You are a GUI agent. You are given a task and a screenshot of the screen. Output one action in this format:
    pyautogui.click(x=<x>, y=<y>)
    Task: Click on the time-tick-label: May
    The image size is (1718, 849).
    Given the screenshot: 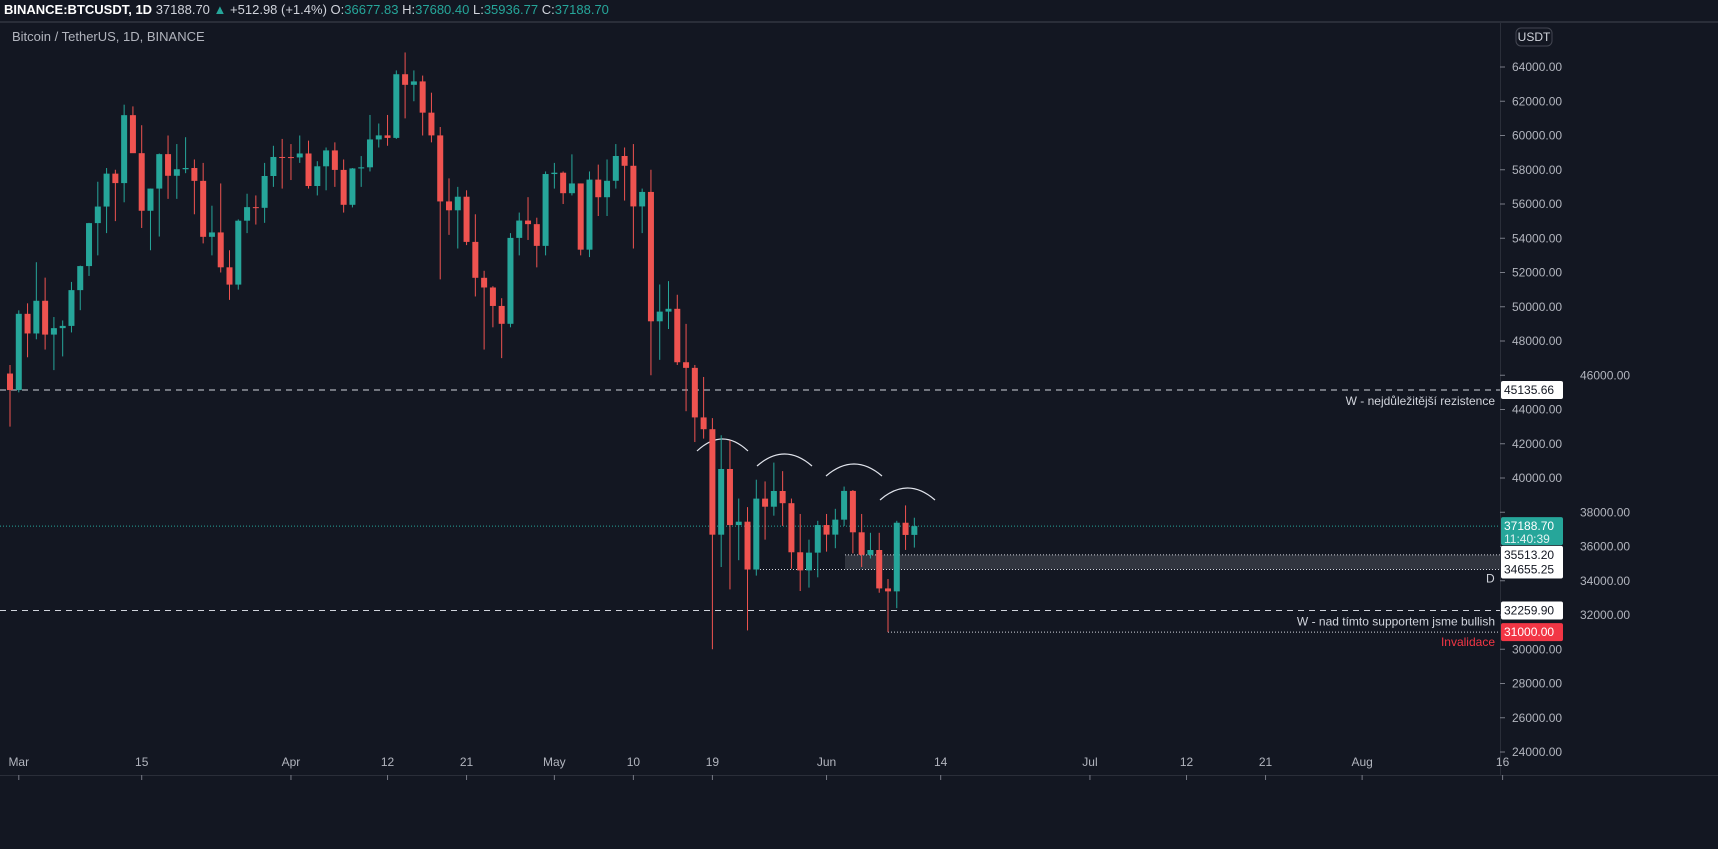 What is the action you would take?
    pyautogui.click(x=554, y=762)
    